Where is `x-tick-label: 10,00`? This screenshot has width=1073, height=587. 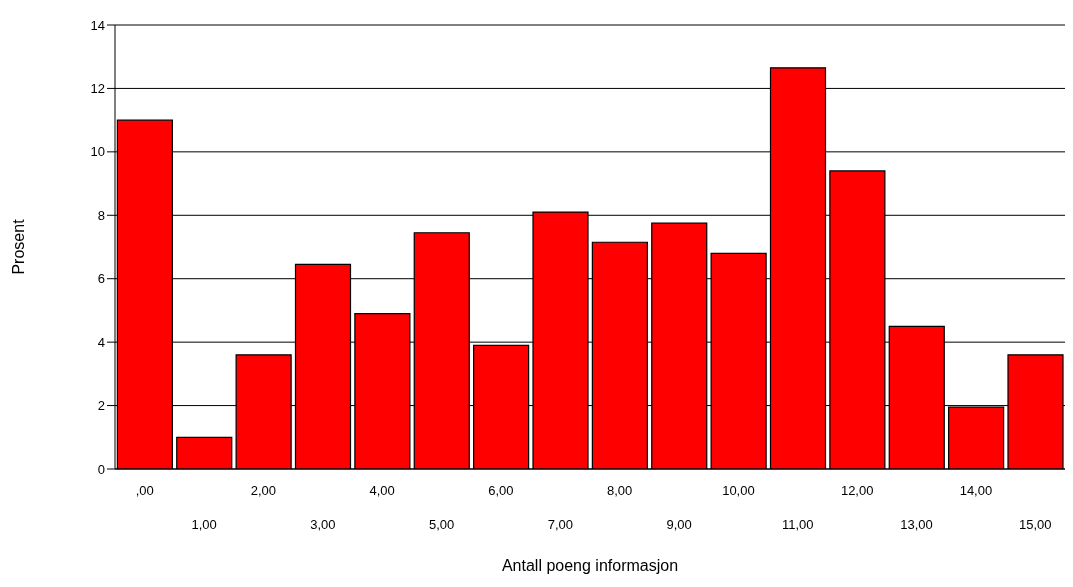 x-tick-label: 10,00 is located at coordinates (738, 490).